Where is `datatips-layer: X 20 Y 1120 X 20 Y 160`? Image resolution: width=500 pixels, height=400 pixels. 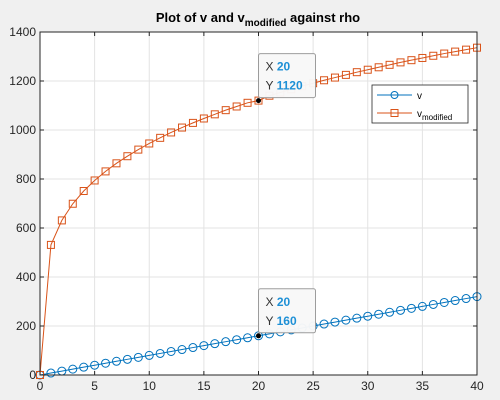 datatips-layer: X 20 Y 1120 X 20 Y 160 is located at coordinates (286, 196).